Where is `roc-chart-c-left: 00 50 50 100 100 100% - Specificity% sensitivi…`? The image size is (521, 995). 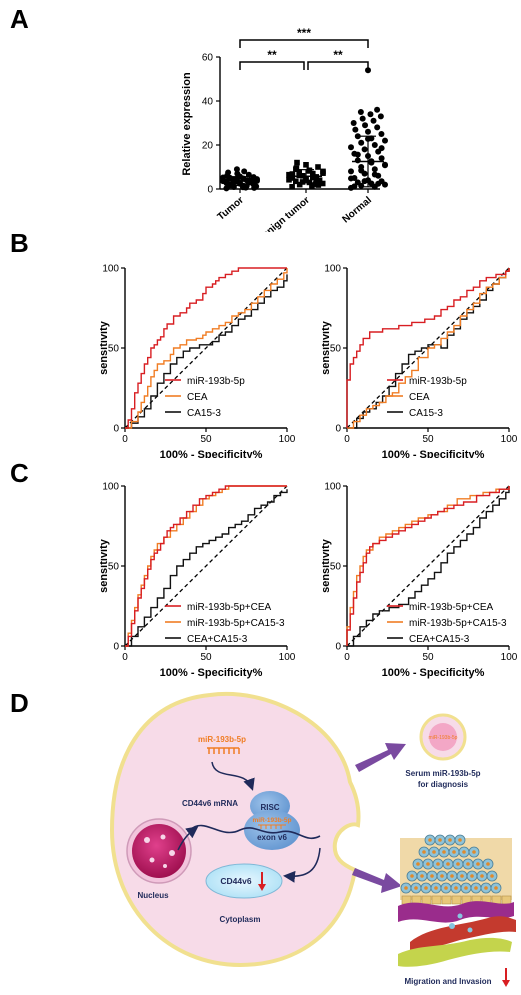
roc-chart-c-left: 00 50 50 100 100 100% - Specificity% sensitivi… is located at coordinates (198, 581).